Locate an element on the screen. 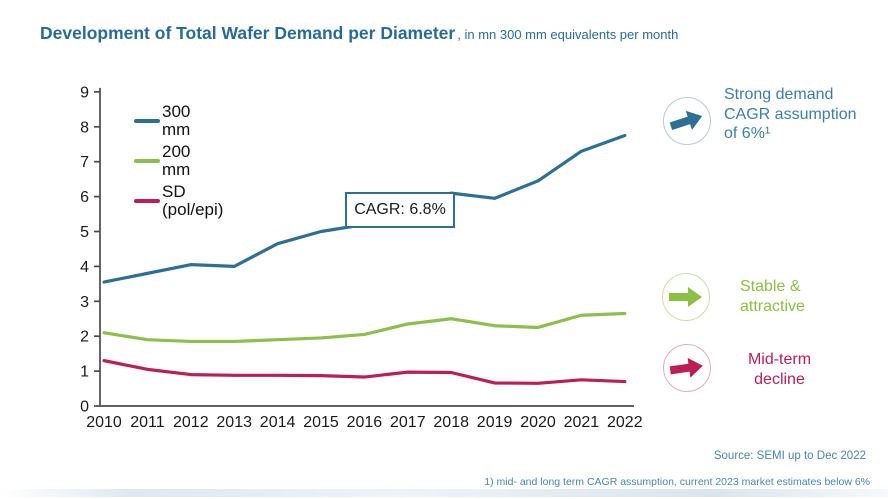  x-tick-label: 2010 is located at coordinates (104, 422).